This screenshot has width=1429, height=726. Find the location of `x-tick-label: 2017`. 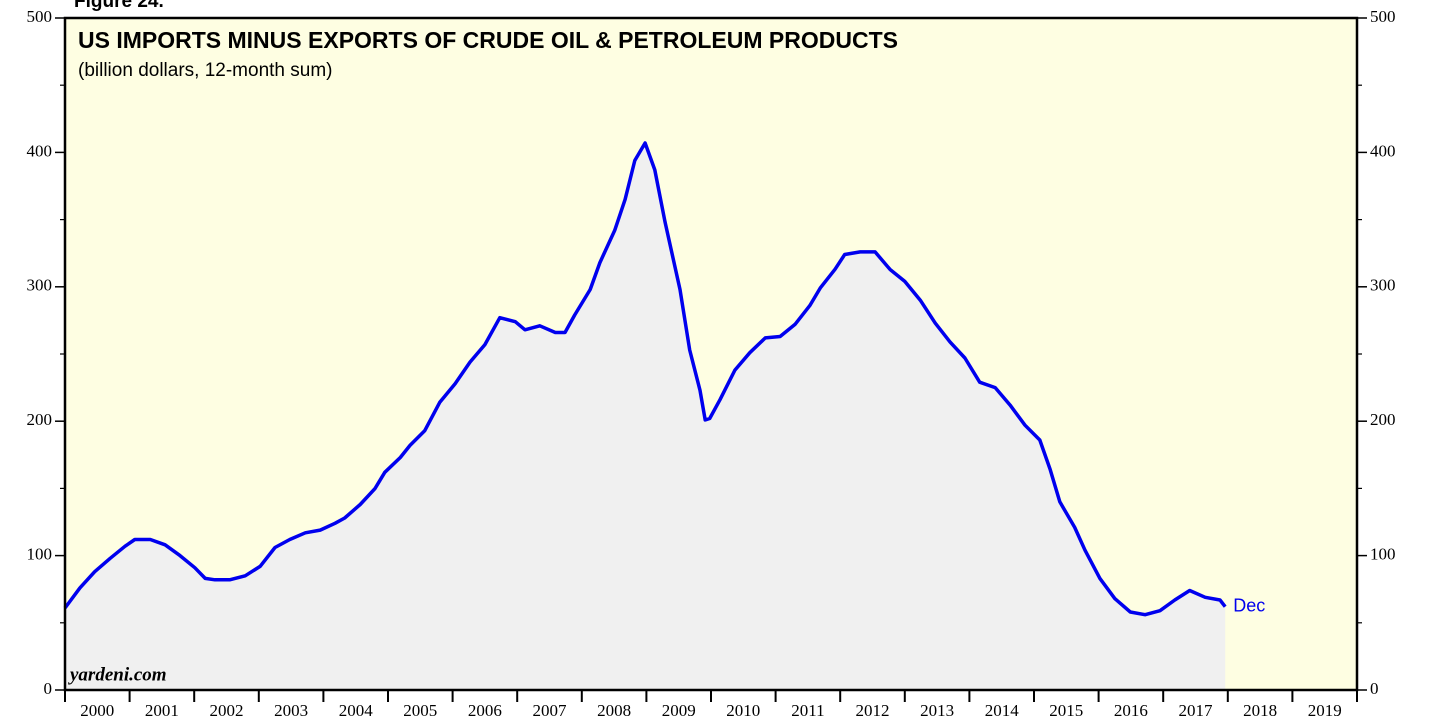

x-tick-label: 2017 is located at coordinates (1196, 710).